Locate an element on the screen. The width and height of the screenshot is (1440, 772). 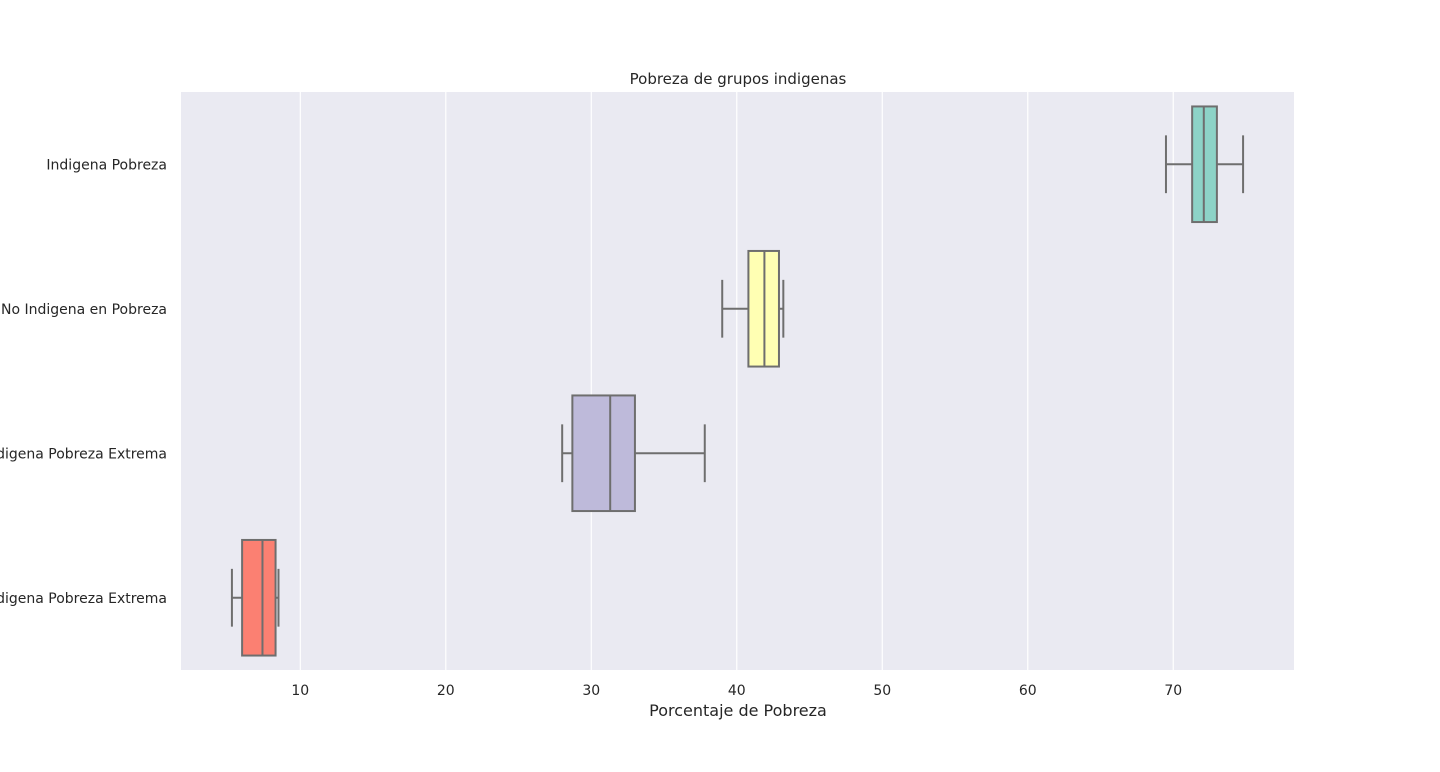
x-tick-label: 40 is located at coordinates (737, 691).